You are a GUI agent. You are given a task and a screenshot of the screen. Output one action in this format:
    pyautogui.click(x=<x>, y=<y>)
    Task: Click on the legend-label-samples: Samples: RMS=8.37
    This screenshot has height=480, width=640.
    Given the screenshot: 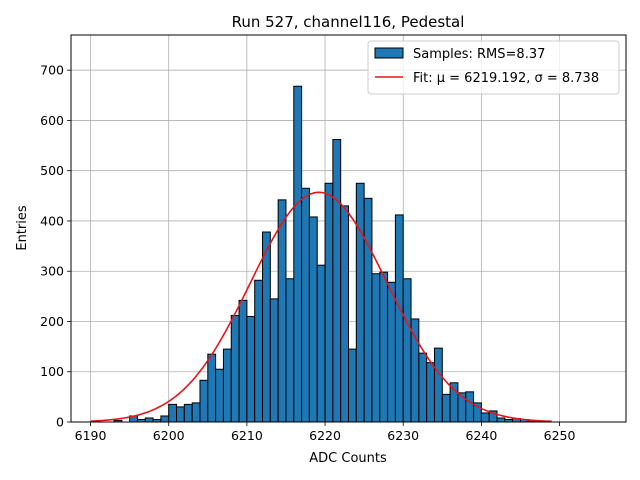 What is the action you would take?
    pyautogui.click(x=479, y=54)
    